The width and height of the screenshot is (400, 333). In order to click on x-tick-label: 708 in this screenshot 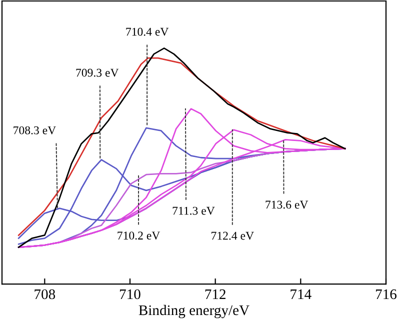, I will do `click(45, 294)`.